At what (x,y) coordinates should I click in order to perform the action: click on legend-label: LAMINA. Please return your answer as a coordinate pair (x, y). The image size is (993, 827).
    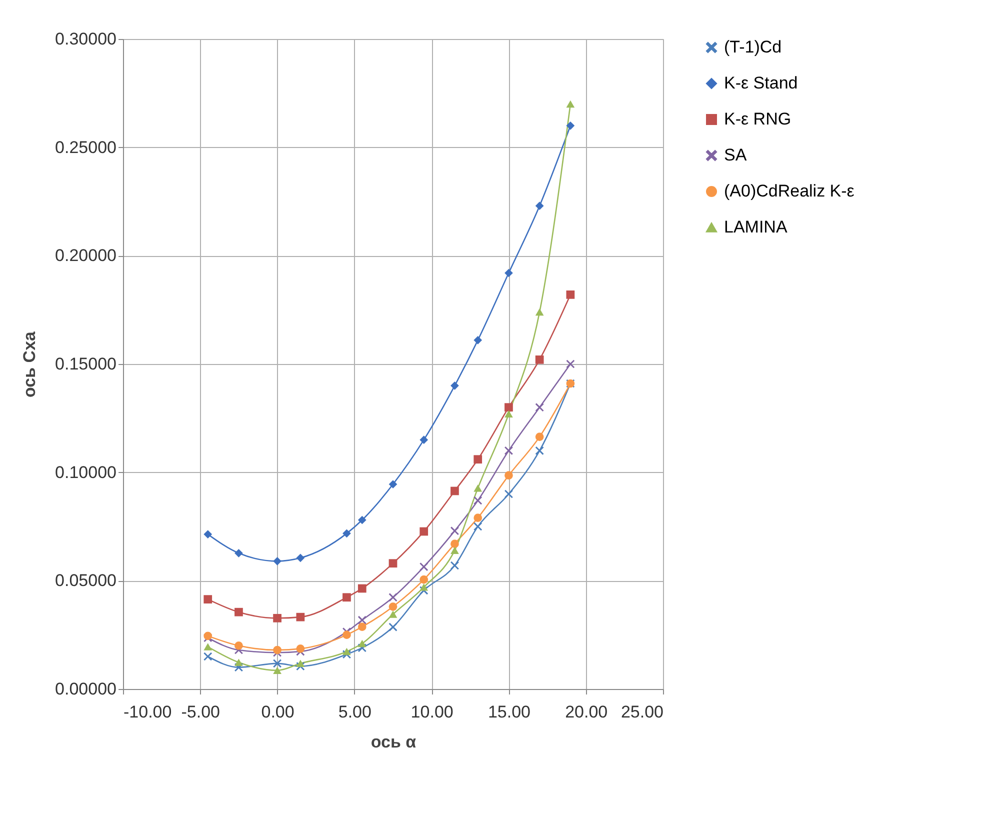
    Looking at the image, I should click on (756, 227).